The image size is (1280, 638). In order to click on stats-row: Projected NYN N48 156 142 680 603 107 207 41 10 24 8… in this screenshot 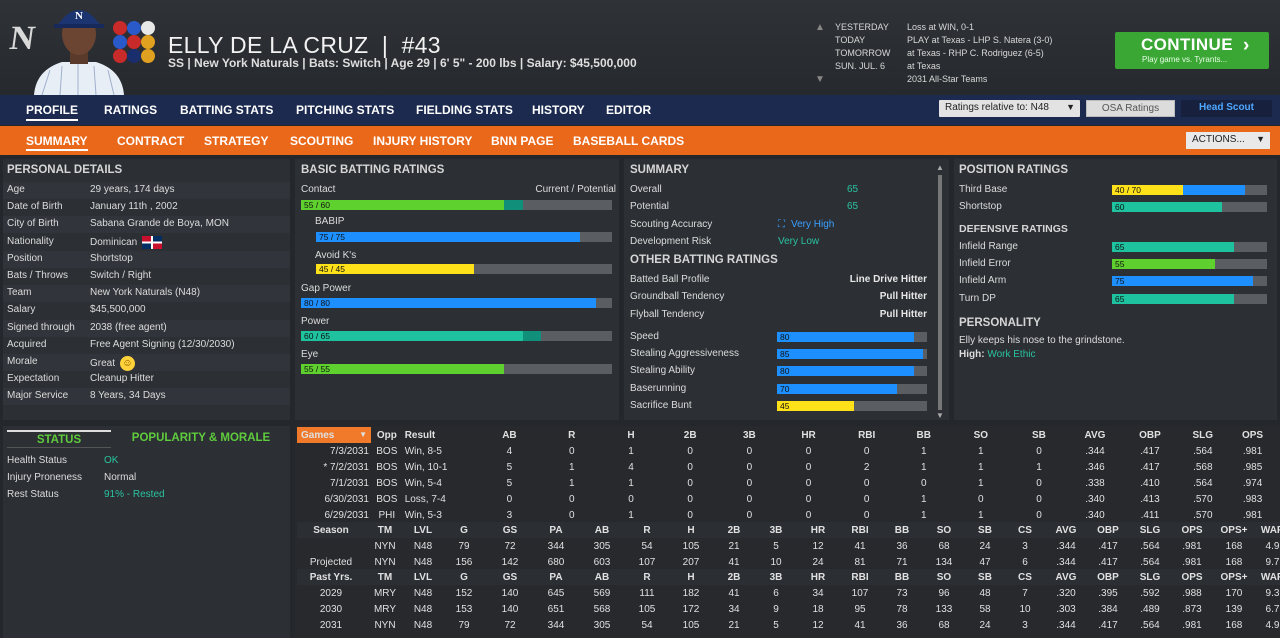, I will do `click(788, 562)`.